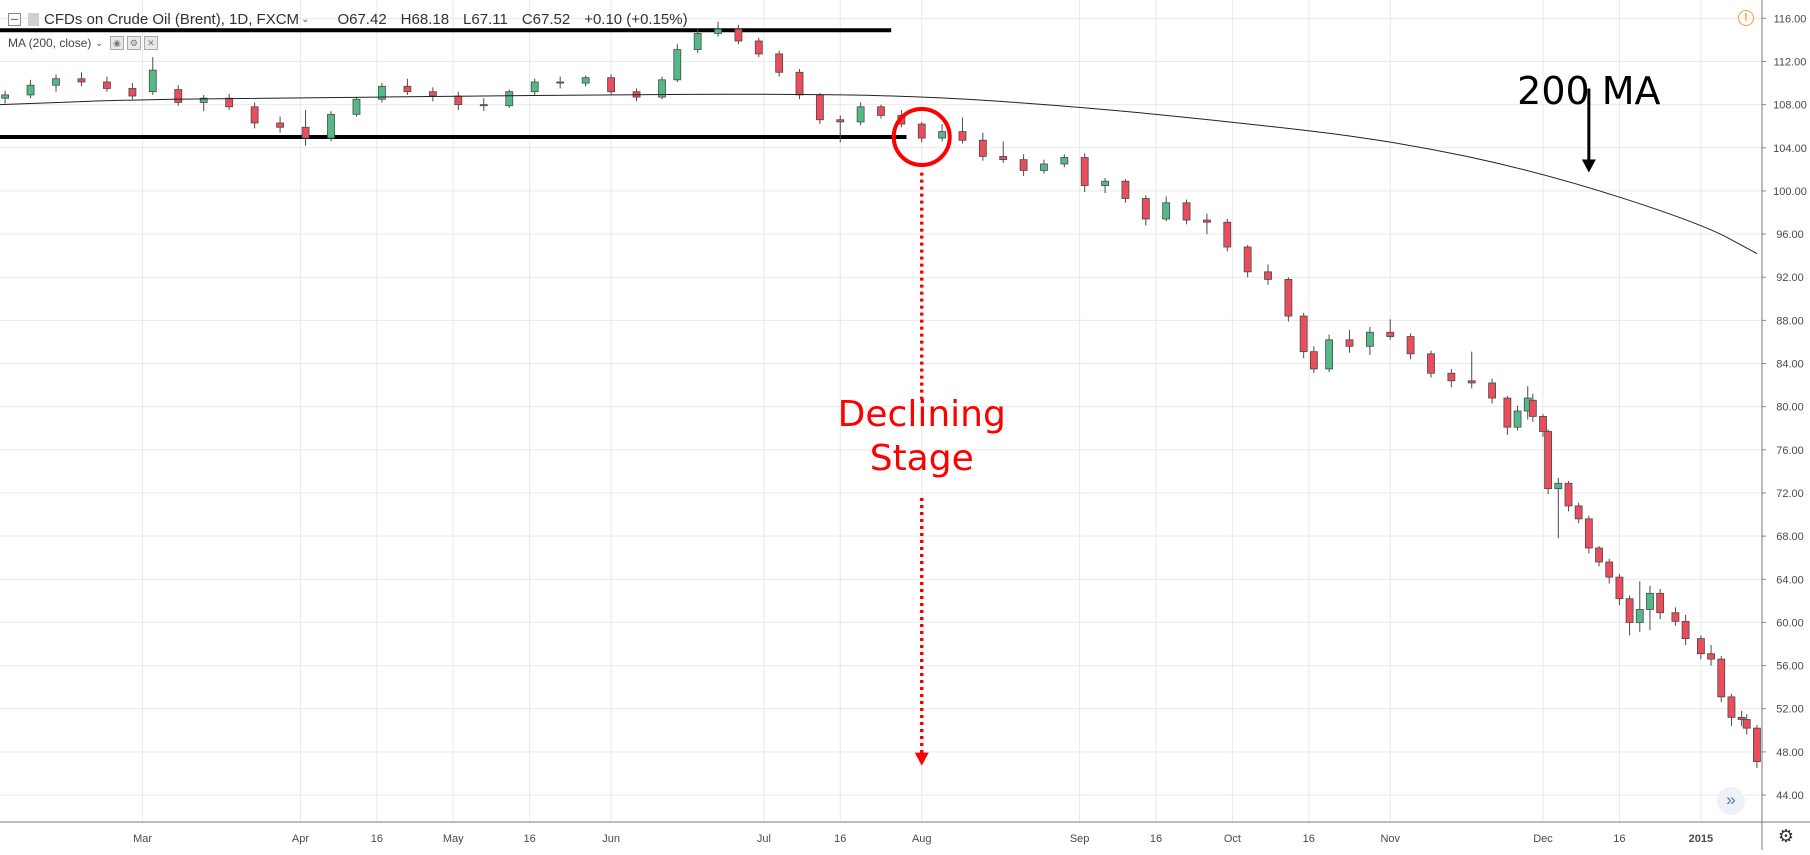 The width and height of the screenshot is (1810, 855). Describe the element at coordinates (1786, 836) in the screenshot. I see `gear-icon: ⚙` at that location.